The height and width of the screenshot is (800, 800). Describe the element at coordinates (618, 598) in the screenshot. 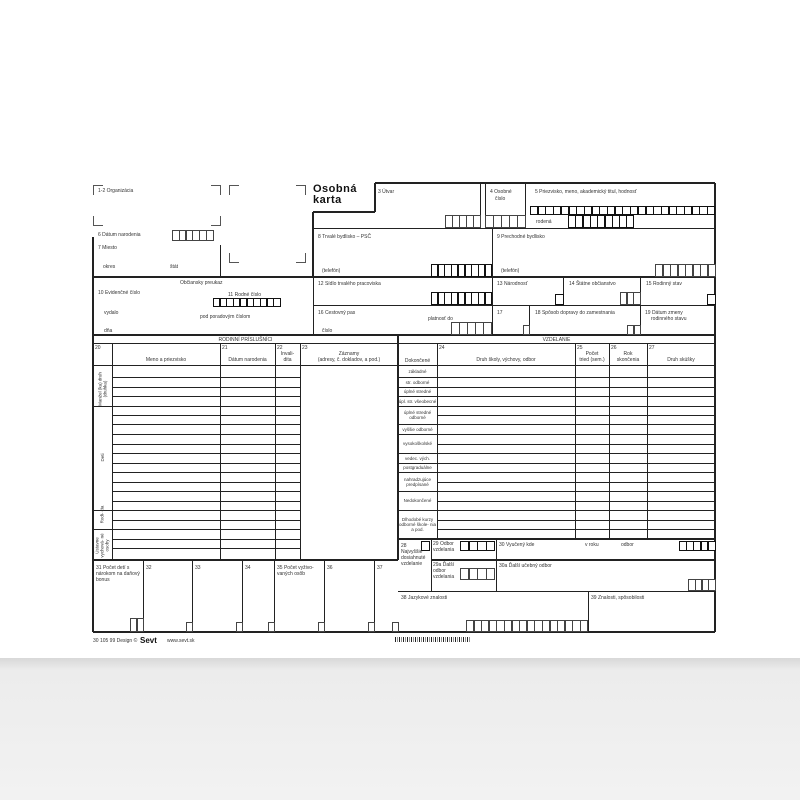

I see `field-skills-label: 39 Znalosti, spôsobilosti` at that location.